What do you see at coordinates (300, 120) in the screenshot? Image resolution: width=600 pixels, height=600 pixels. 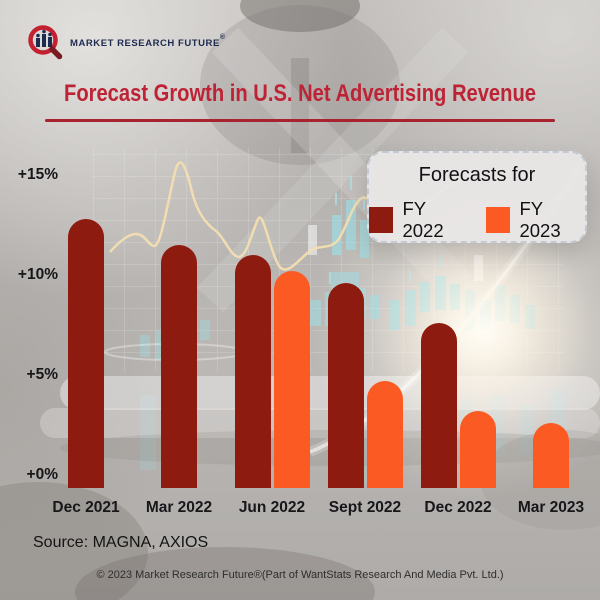 I see `title-underline` at bounding box center [300, 120].